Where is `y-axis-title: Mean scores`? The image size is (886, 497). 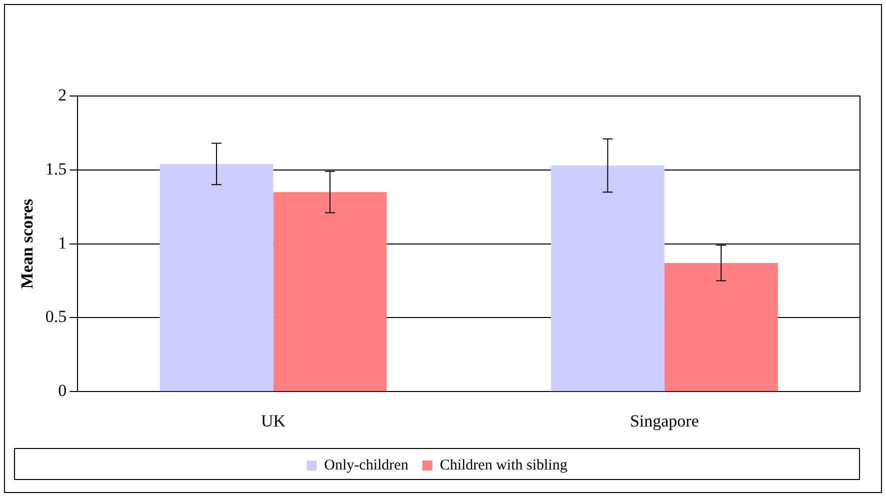 y-axis-title: Mean scores is located at coordinates (27, 243).